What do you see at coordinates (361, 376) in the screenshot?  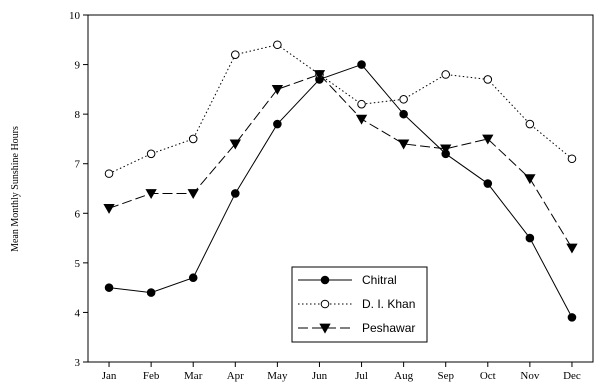 I see `x-tick-label: Jul` at bounding box center [361, 376].